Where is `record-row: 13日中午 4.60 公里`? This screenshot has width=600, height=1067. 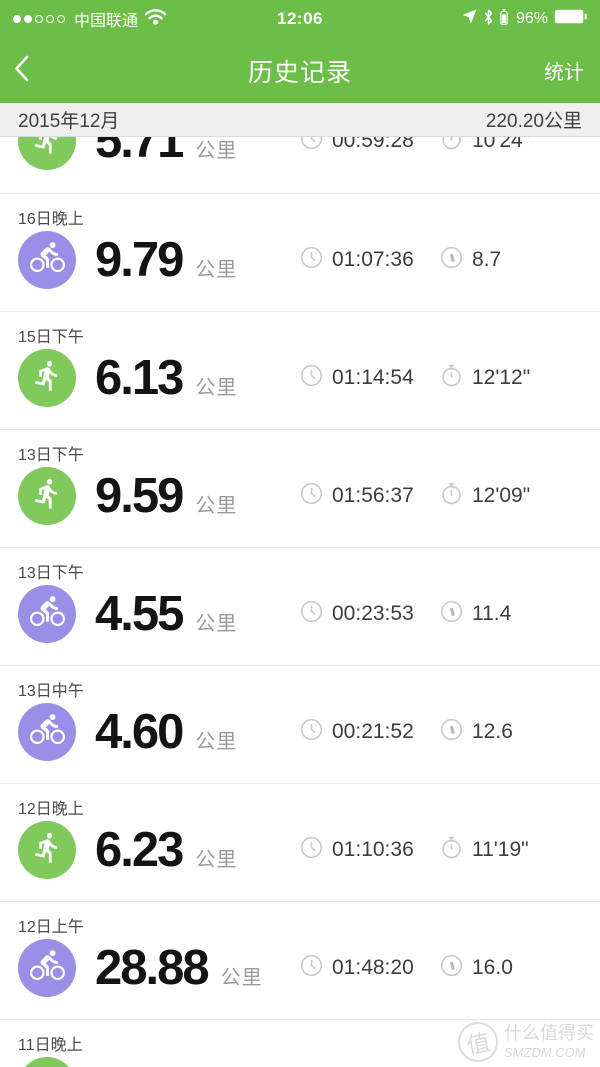 record-row: 13日中午 4.60 公里 is located at coordinates (300, 725).